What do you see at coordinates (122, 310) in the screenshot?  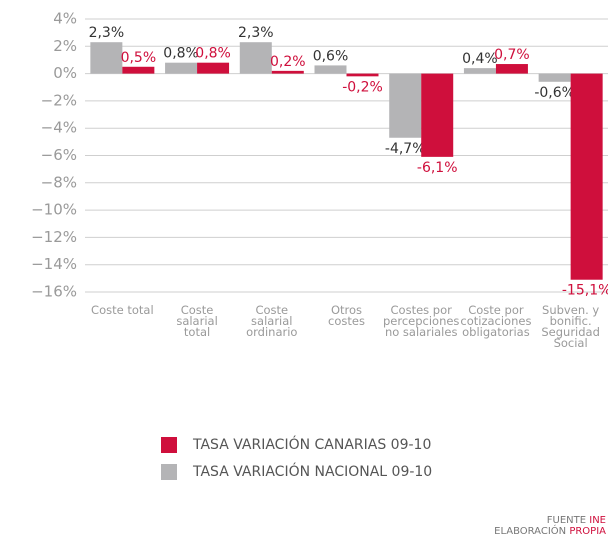 I see `x-tick-label: Coste total` at bounding box center [122, 310].